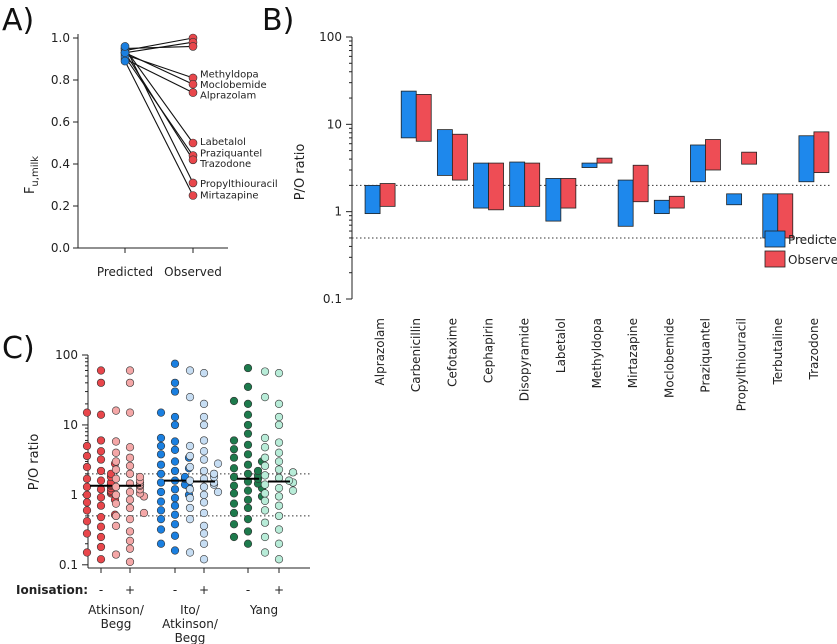 The height and width of the screenshot is (644, 837). Describe the element at coordinates (125, 46) in the screenshot. I see `panel-a-predicted-point` at that location.